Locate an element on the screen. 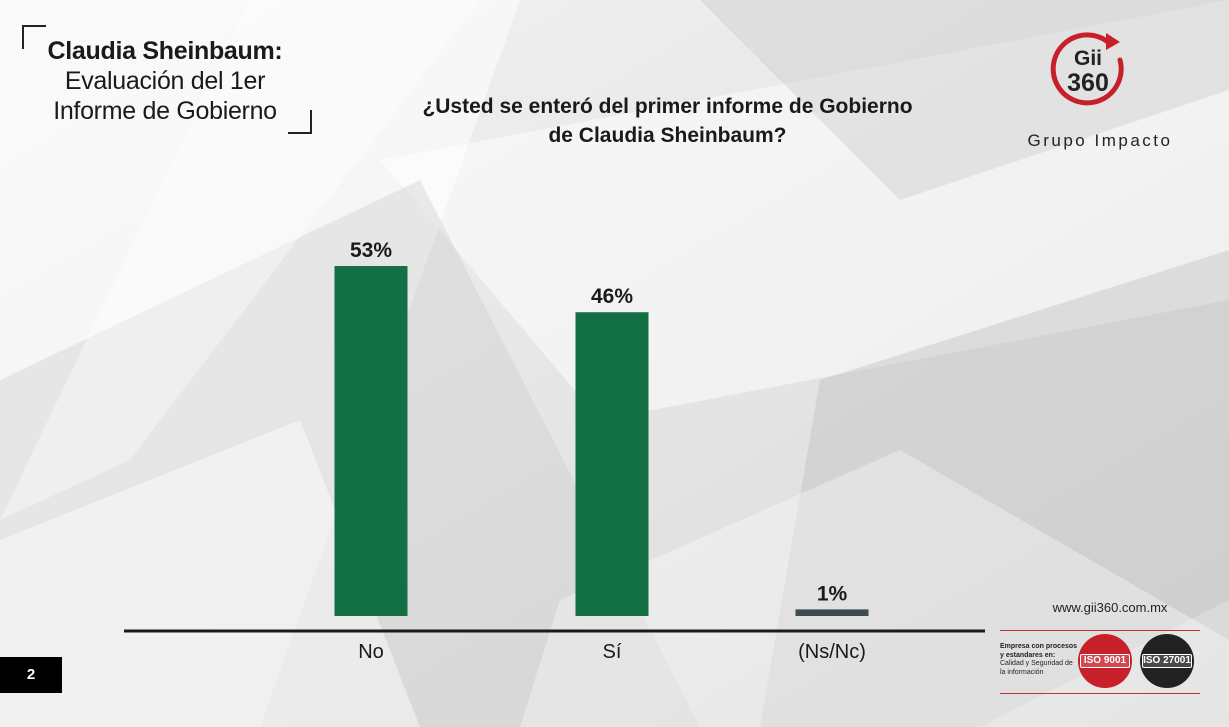 The height and width of the screenshot is (727, 1229). gii360-logo: Gii 360 Grupo Impacto is located at coordinates (1105, 92).